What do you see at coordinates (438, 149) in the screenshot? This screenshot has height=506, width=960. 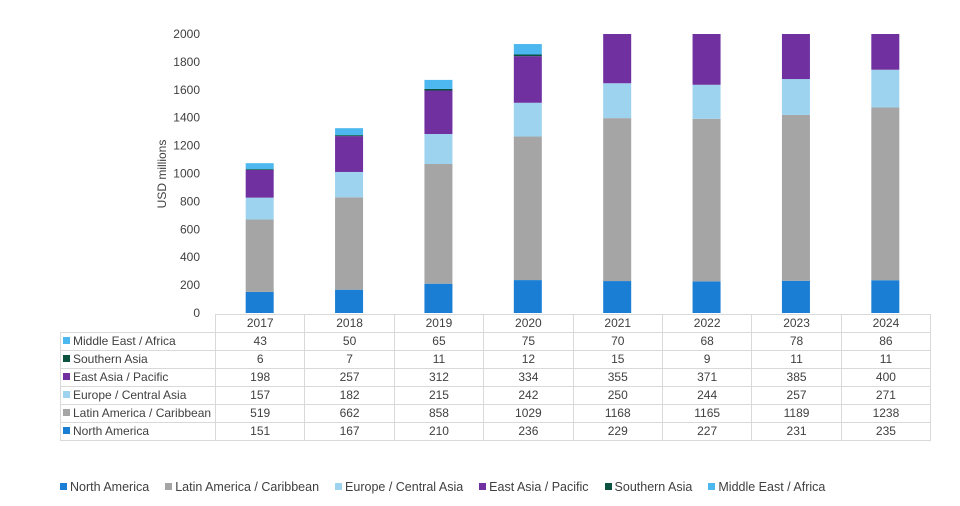 I see `bar-segment-europe-central-asia-2019` at bounding box center [438, 149].